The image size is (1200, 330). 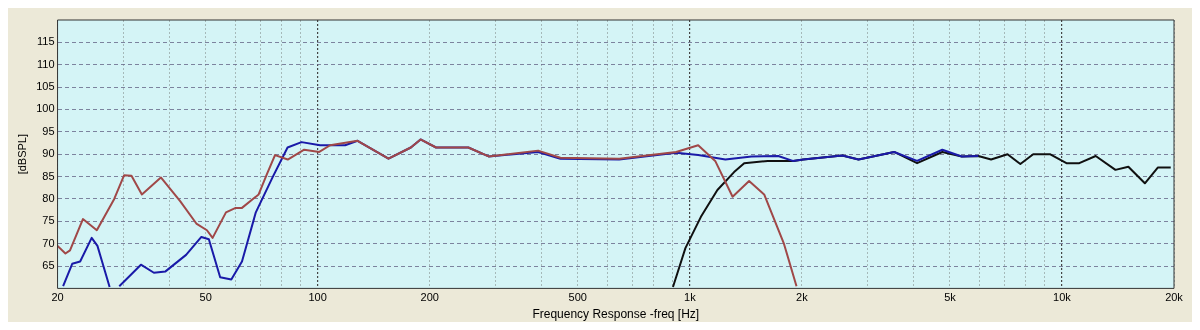 I want to click on x-tick-label: 5k, so click(x=950, y=297).